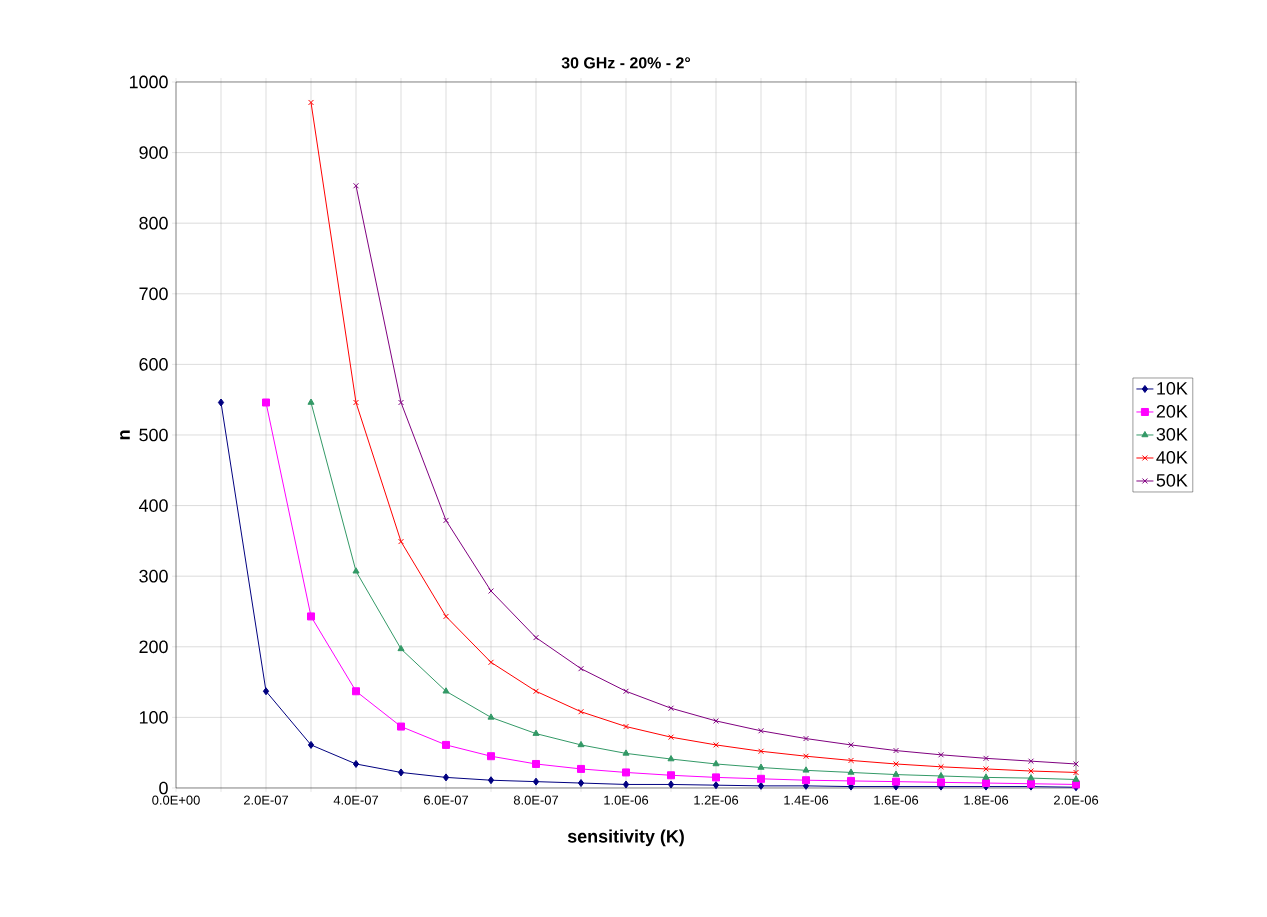  Describe the element at coordinates (626, 800) in the screenshot. I see `x-tick-label: 1.0E-06` at that location.